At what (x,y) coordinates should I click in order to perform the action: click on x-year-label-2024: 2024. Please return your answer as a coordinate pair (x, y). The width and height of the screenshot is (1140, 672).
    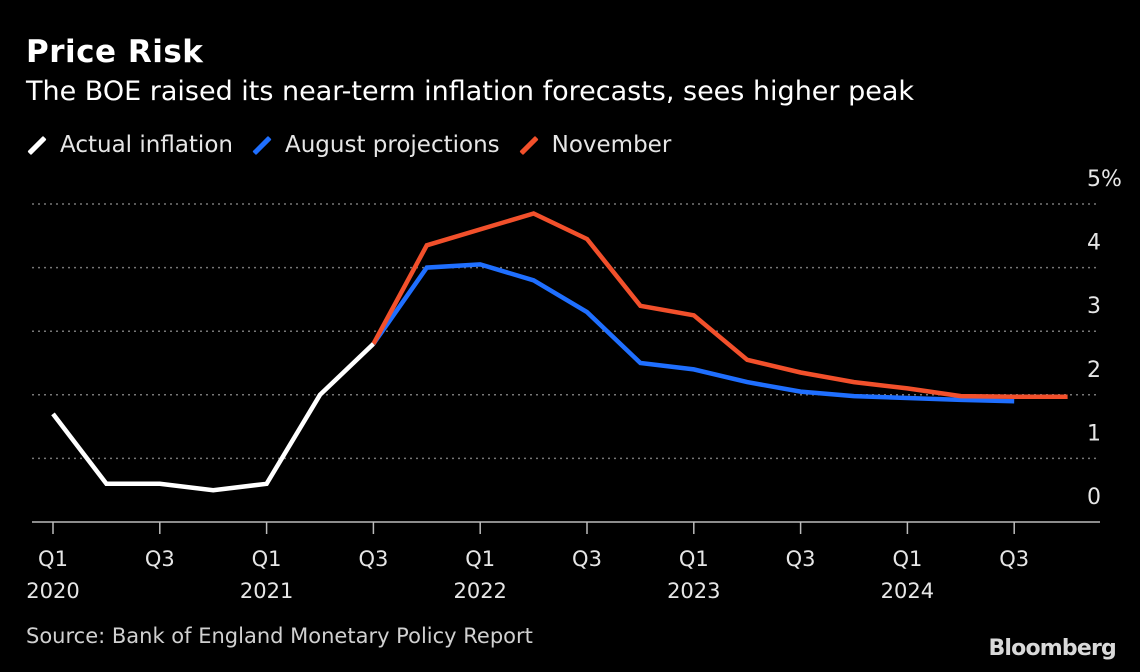
    Looking at the image, I should click on (907, 591).